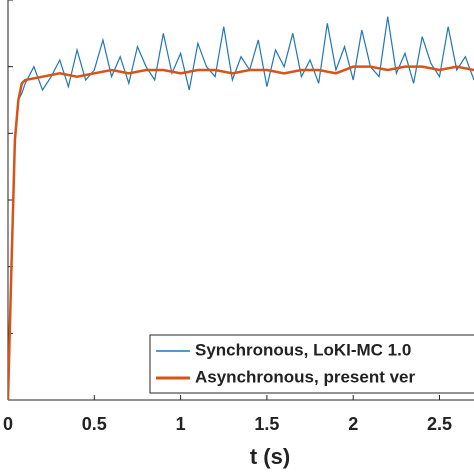  What do you see at coordinates (305, 376) in the screenshot?
I see `legend-label: Asynchronous, present ver` at bounding box center [305, 376].